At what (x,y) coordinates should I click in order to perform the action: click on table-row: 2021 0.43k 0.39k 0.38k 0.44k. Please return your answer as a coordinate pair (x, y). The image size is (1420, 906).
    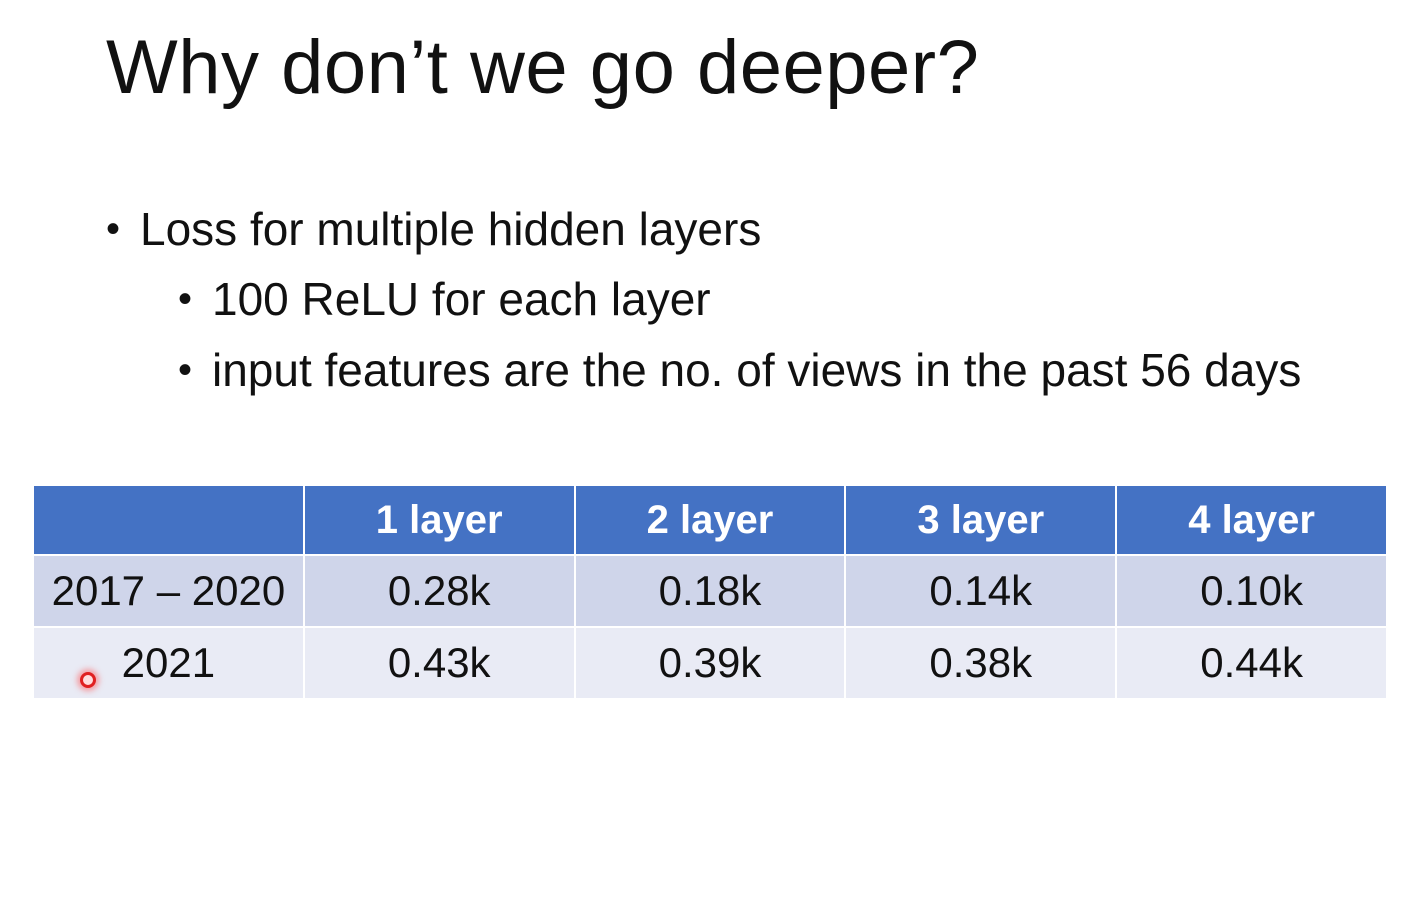
    Looking at the image, I should click on (710, 663).